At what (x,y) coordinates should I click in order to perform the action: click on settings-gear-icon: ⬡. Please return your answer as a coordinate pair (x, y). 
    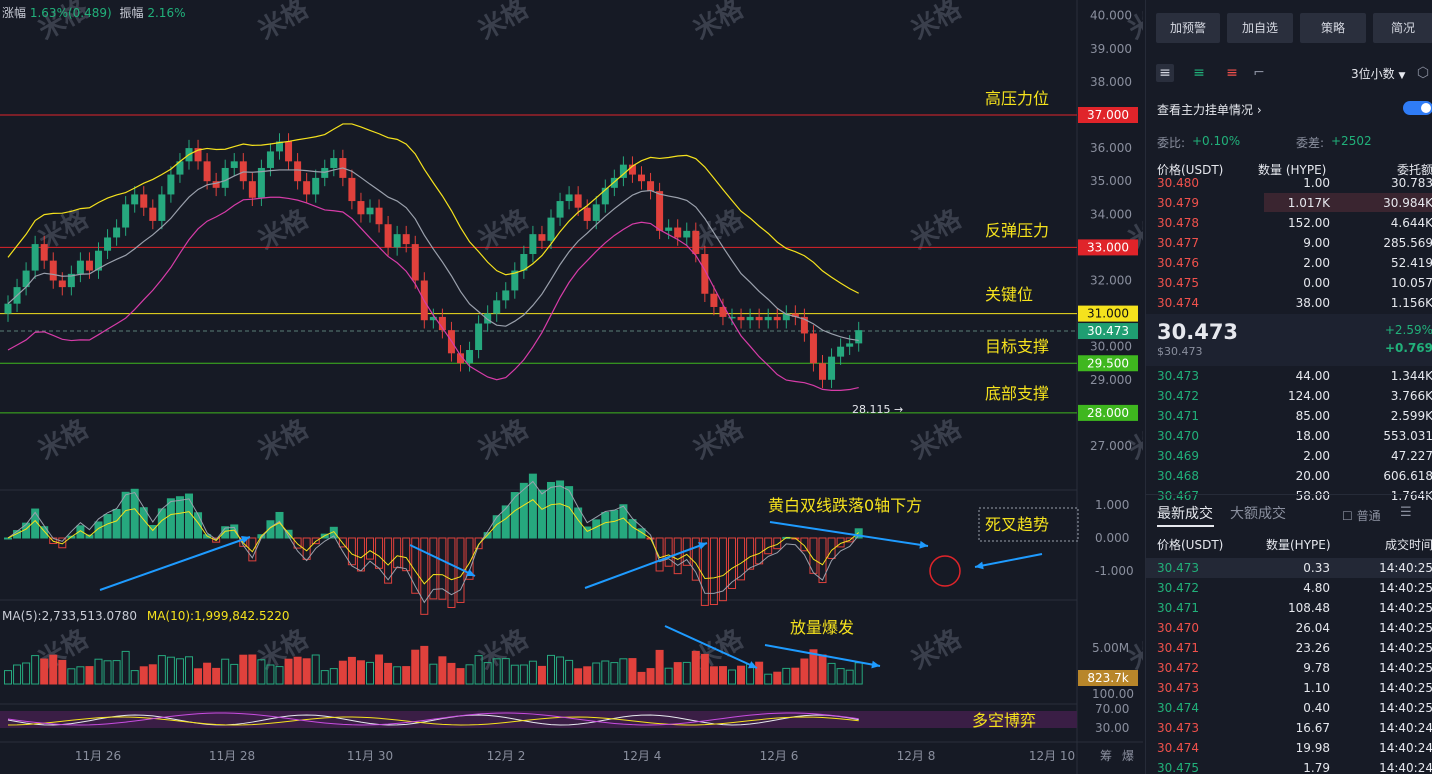
    Looking at the image, I should click on (1423, 73).